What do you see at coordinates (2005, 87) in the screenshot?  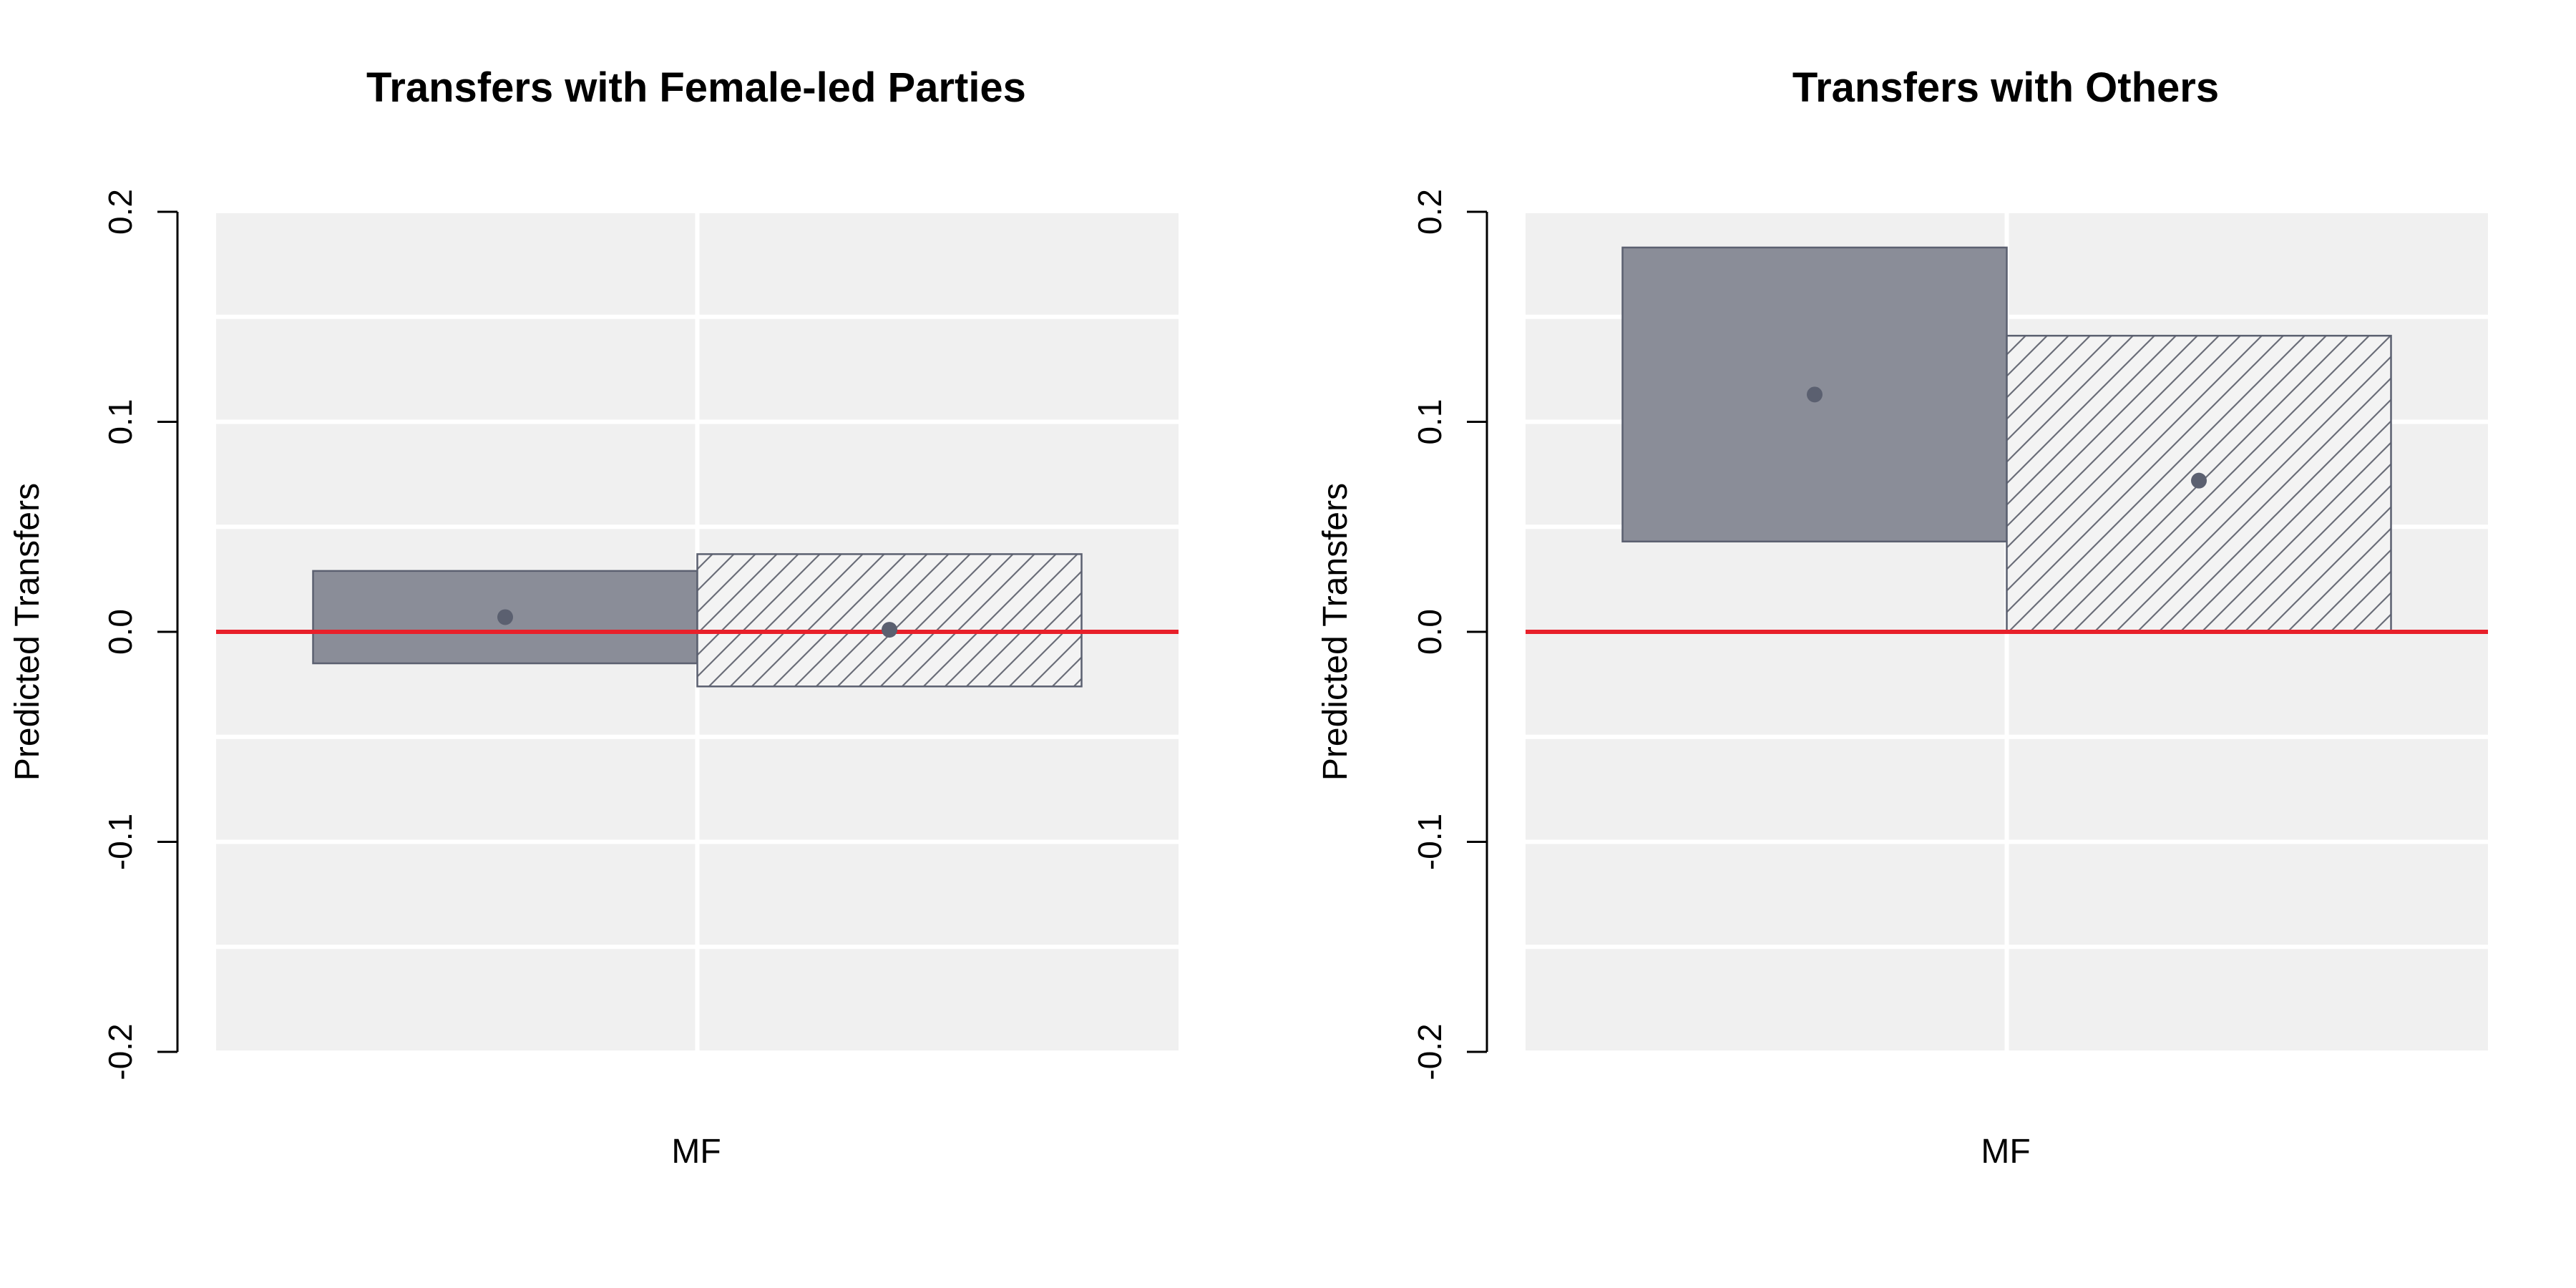 I see `chart-title: Transfers with Others` at bounding box center [2005, 87].